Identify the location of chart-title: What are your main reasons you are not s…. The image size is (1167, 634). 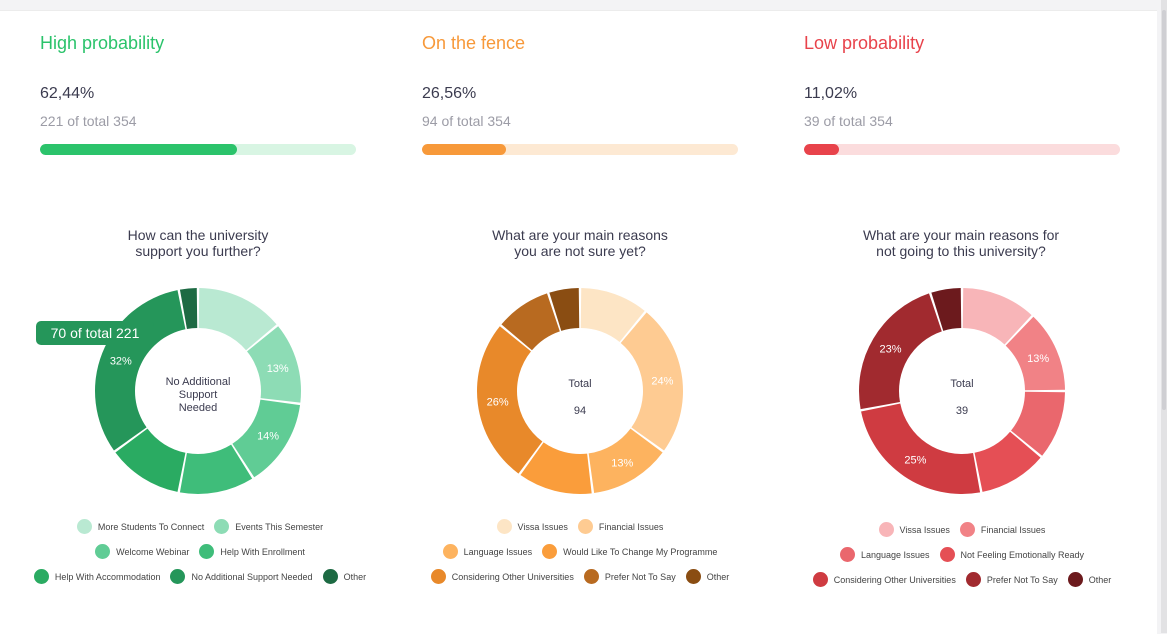
(580, 243).